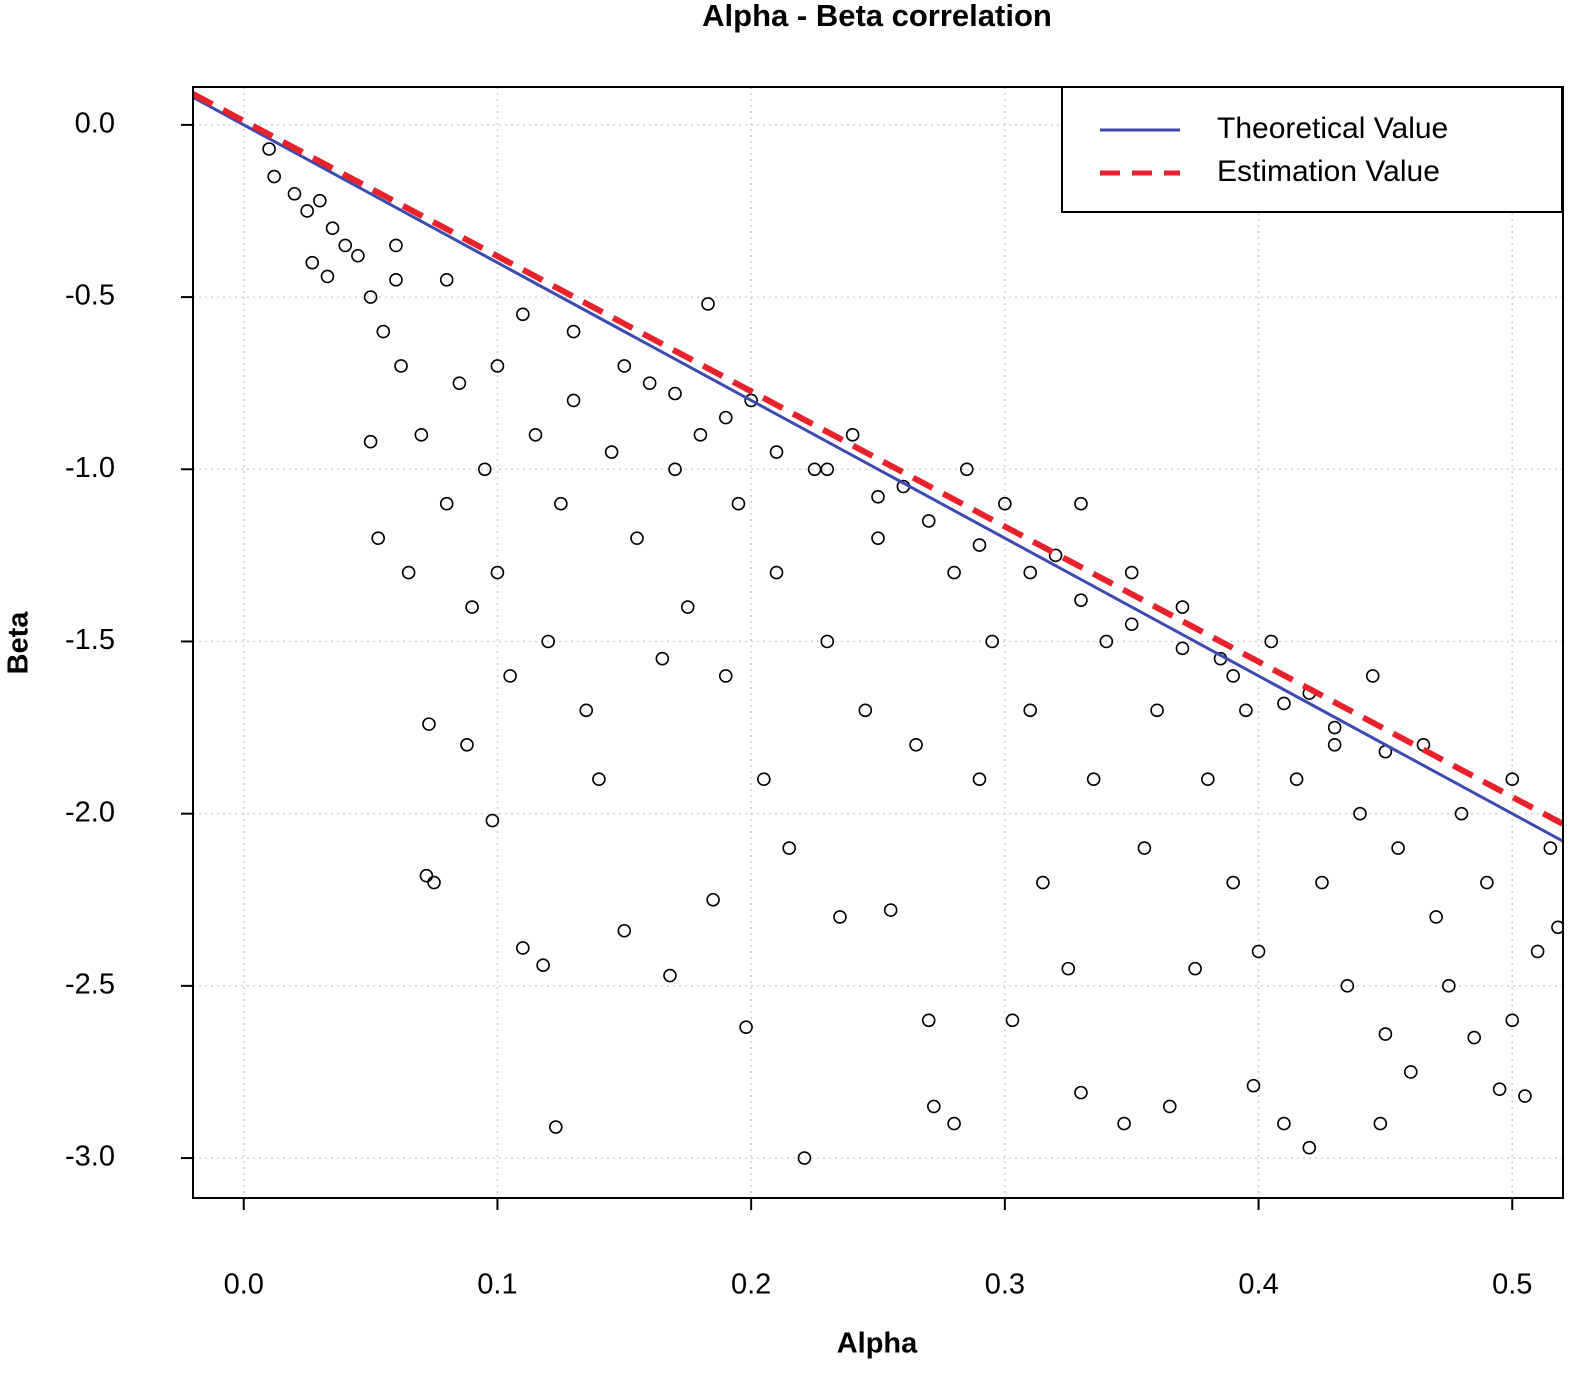 This screenshot has width=1584, height=1381. What do you see at coordinates (1512, 1285) in the screenshot?
I see `x-tick-label: 0.5` at bounding box center [1512, 1285].